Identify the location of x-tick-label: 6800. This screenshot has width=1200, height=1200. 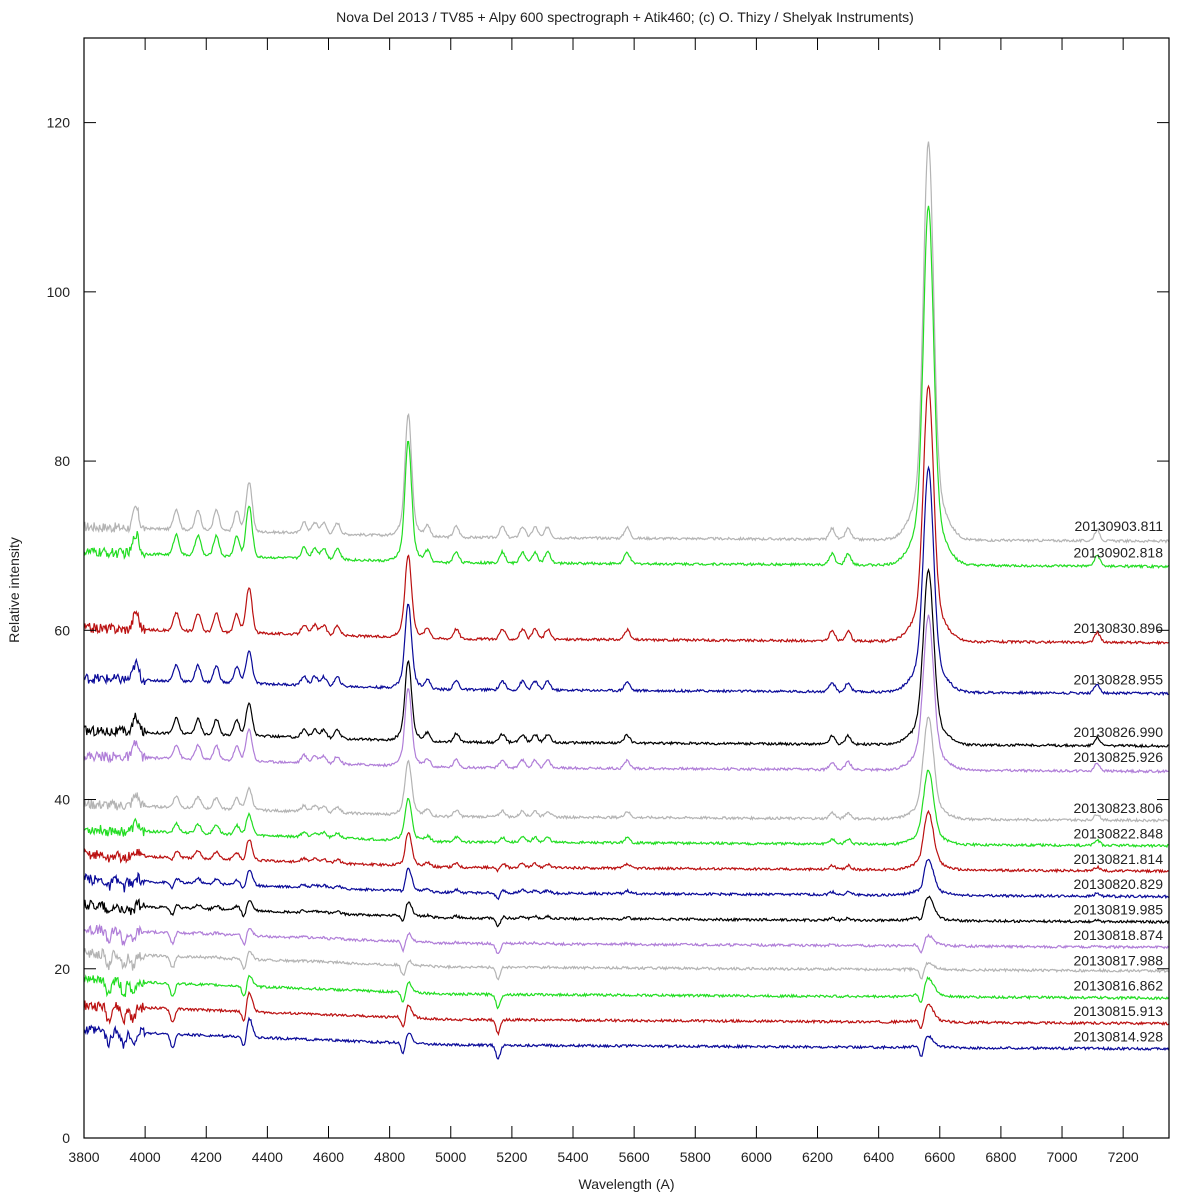
(1000, 1157).